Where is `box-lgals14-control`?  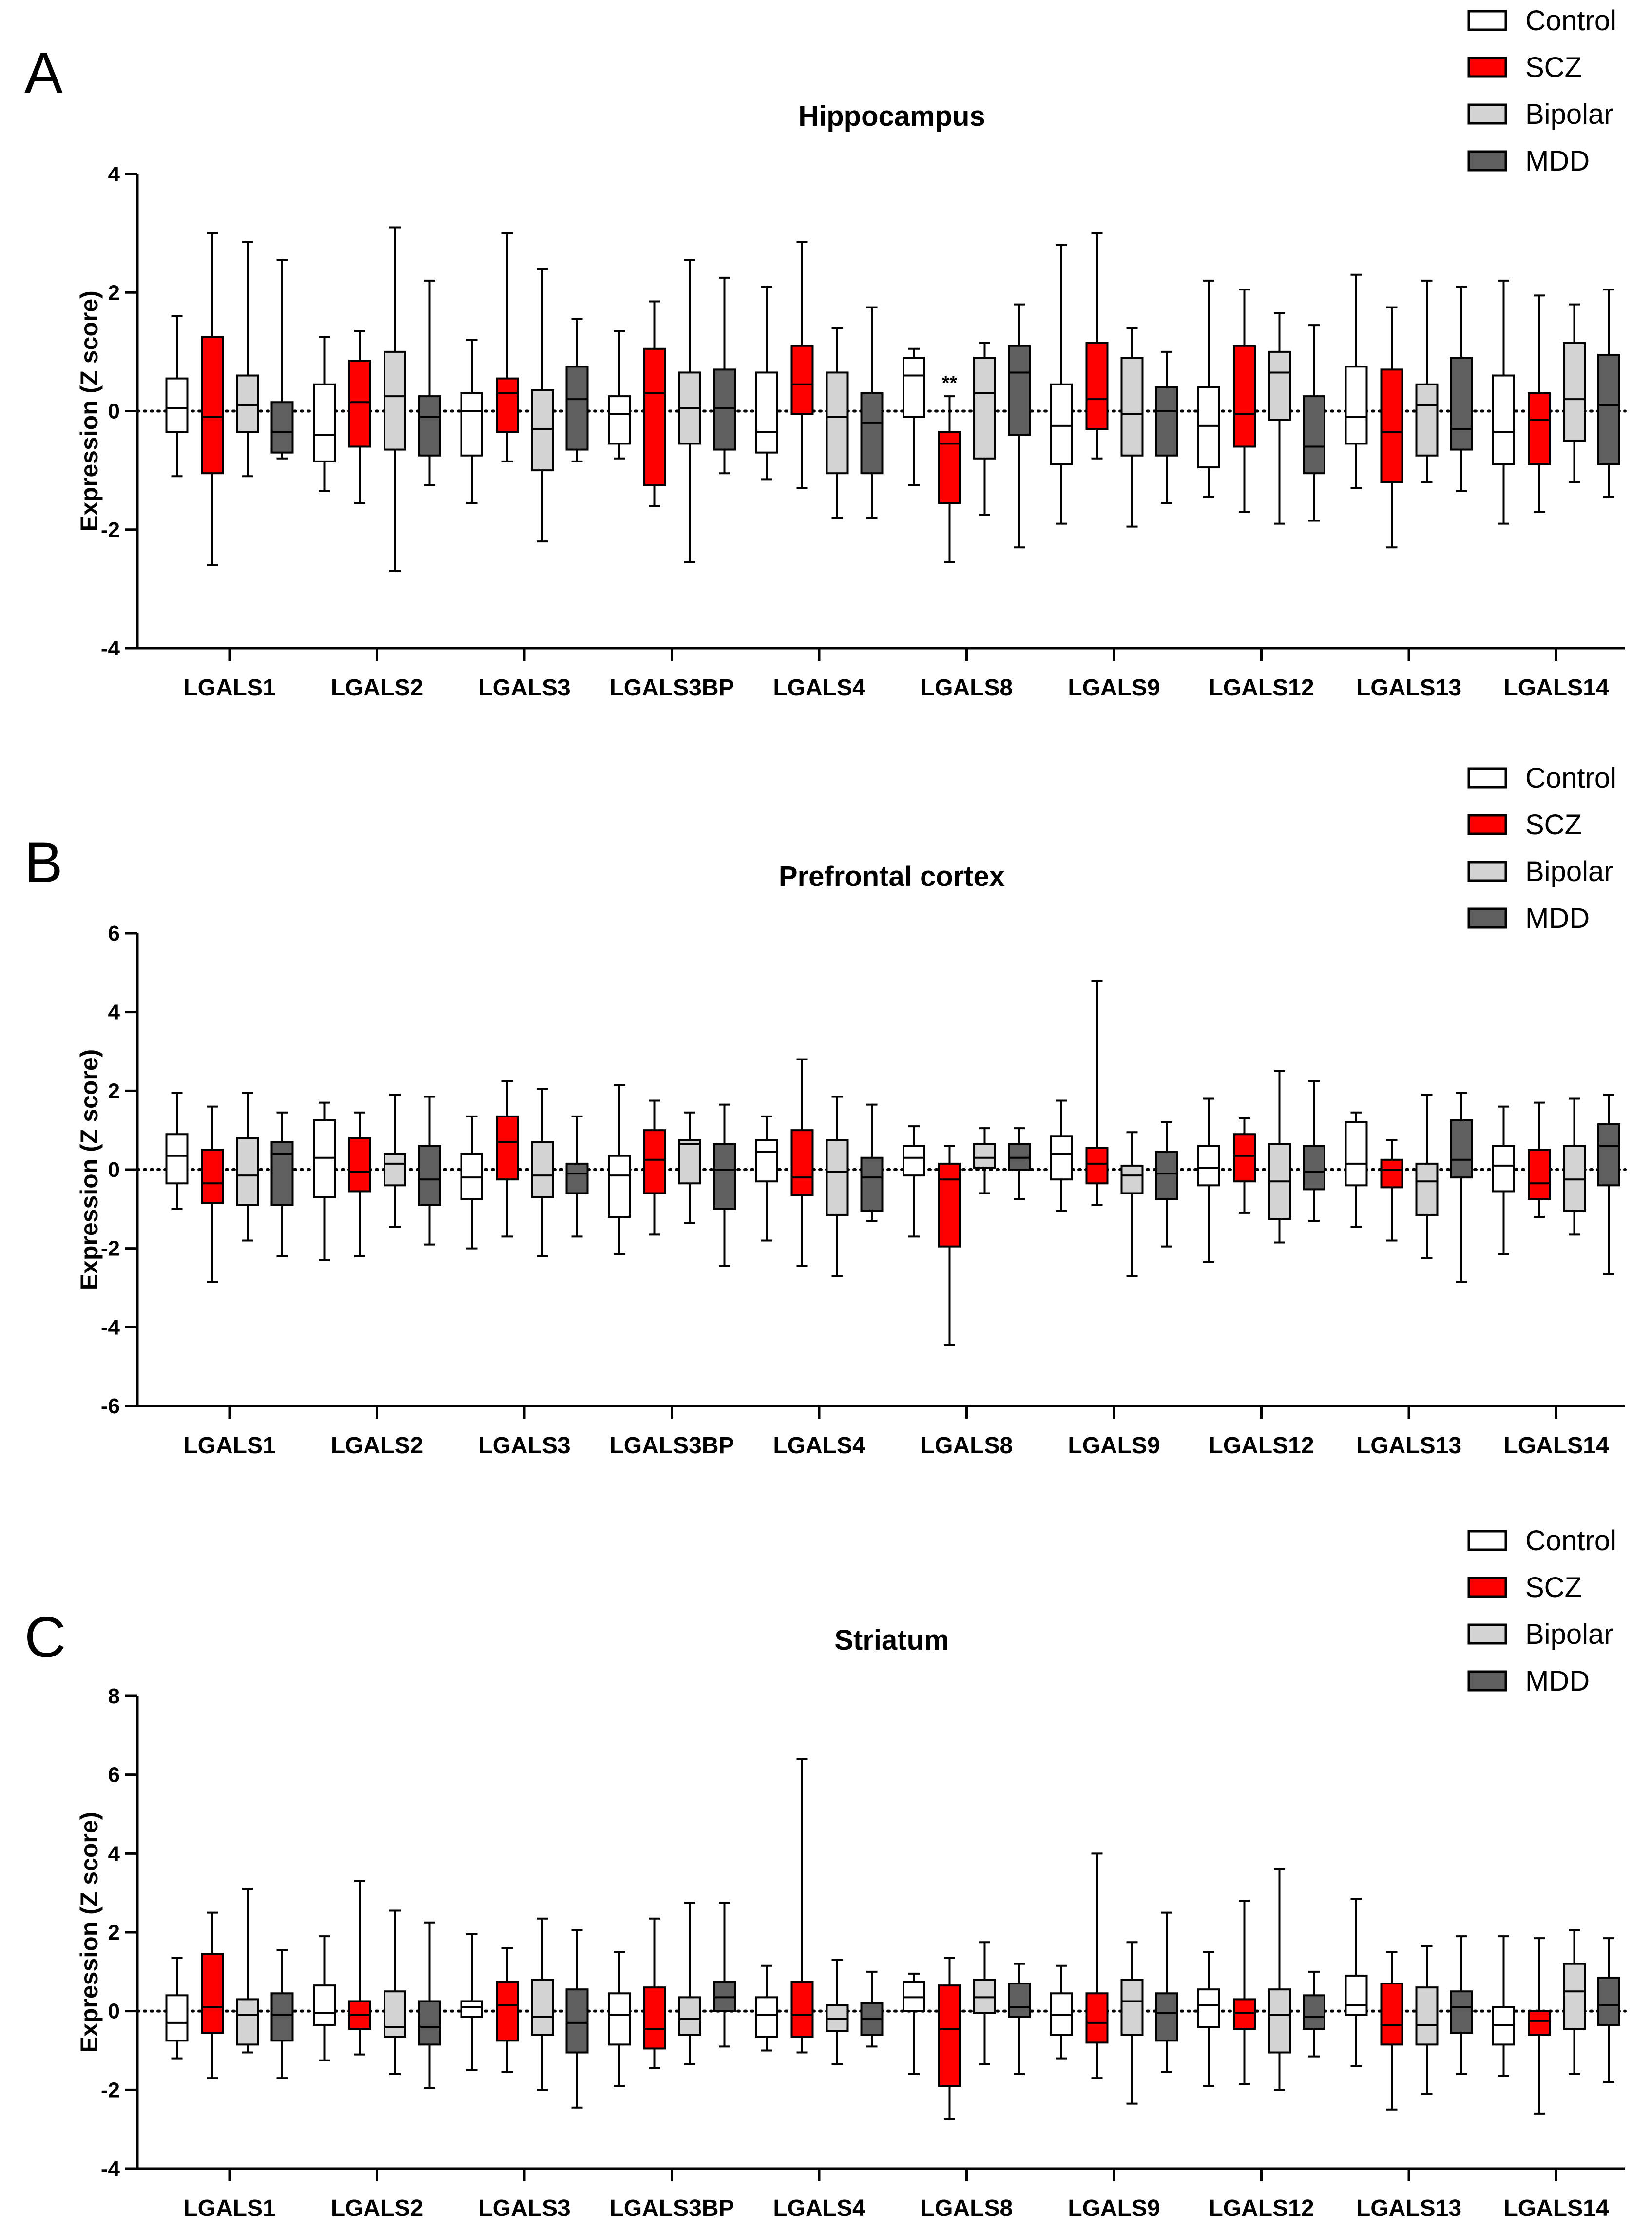
box-lgals14-control is located at coordinates (1503, 1180).